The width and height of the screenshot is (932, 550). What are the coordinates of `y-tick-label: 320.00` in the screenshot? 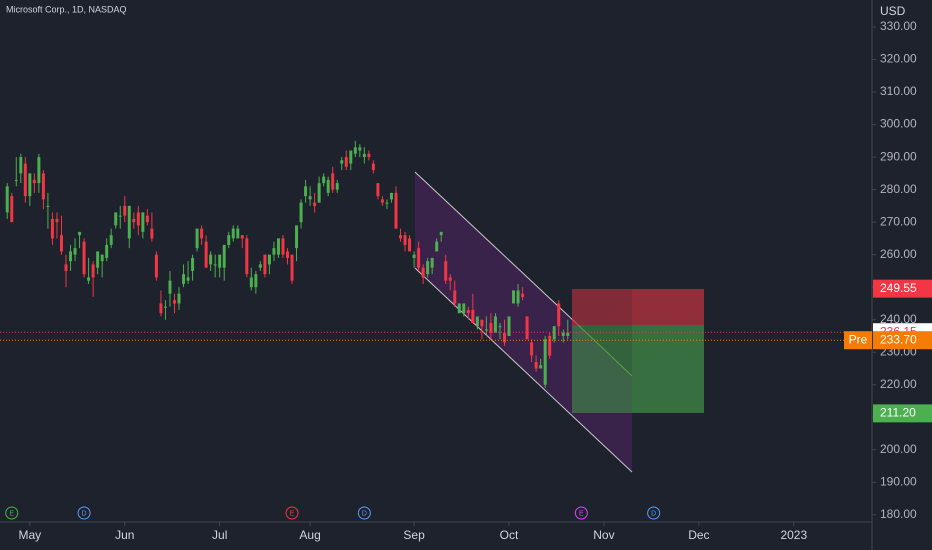 It's located at (898, 59).